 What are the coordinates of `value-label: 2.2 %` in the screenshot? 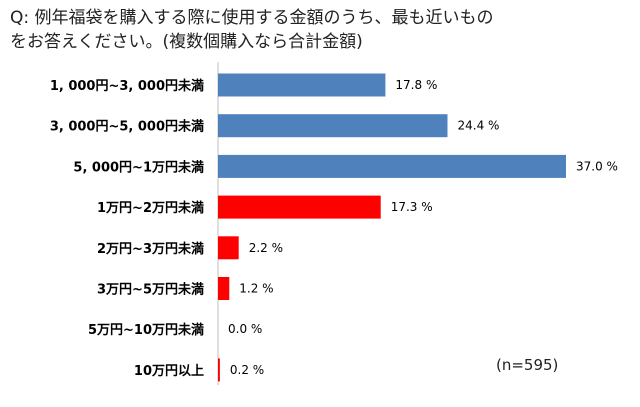 It's located at (266, 248).